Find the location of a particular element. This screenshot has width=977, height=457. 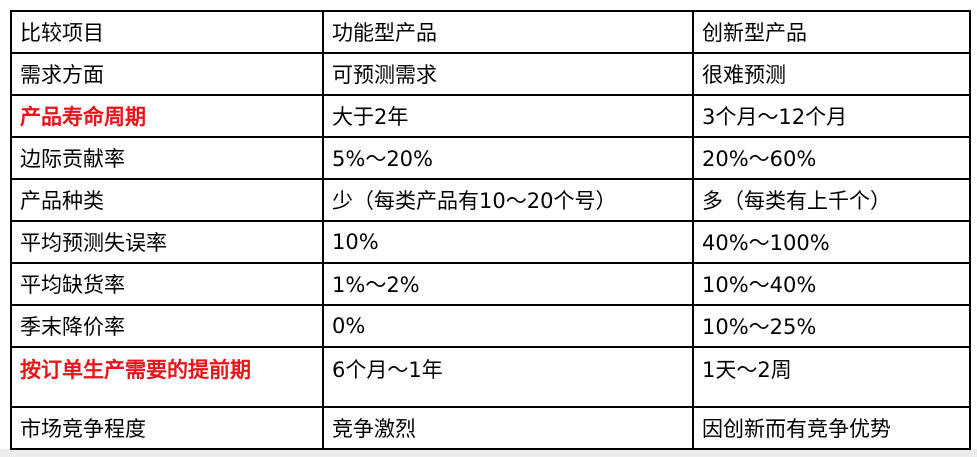

table-cell: 1%～2% is located at coordinates (508, 284).